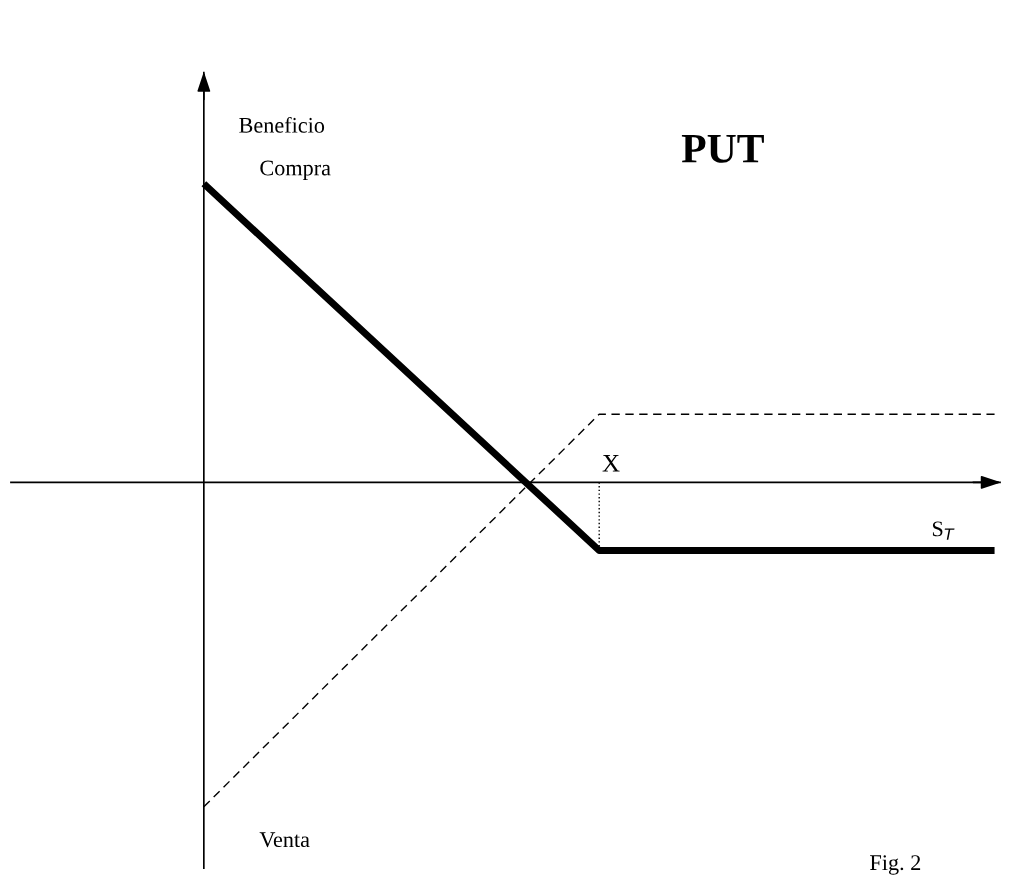 Image resolution: width=1011 pixels, height=896 pixels. Describe the element at coordinates (895, 865) in the screenshot. I see `caption: Fig. 2` at that location.